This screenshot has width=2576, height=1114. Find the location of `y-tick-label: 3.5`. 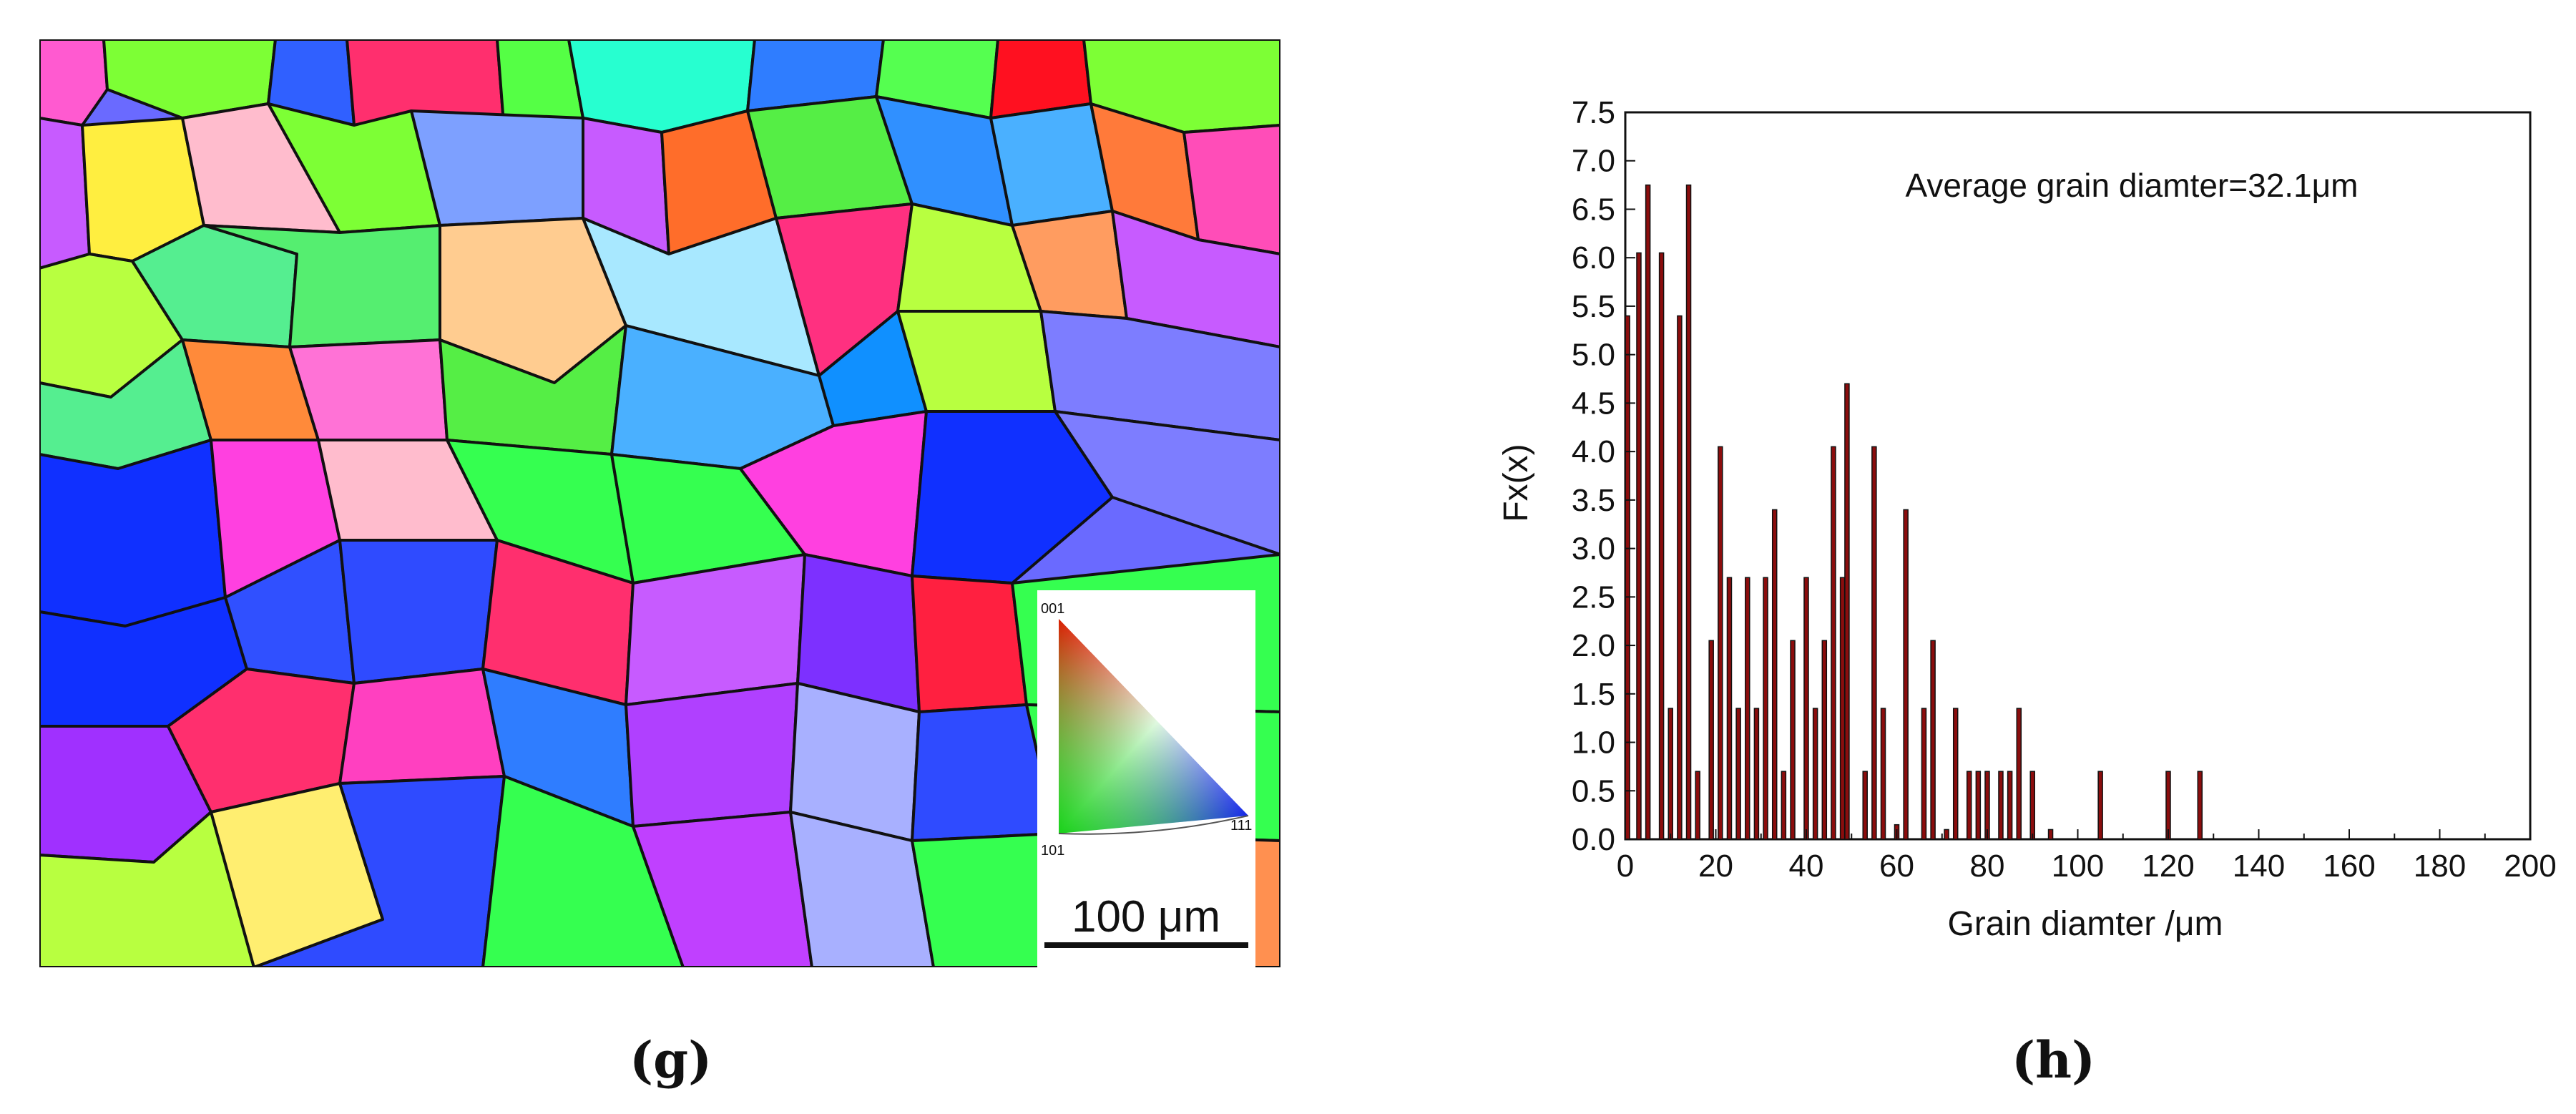

y-tick-label: 3.5 is located at coordinates (1593, 500).